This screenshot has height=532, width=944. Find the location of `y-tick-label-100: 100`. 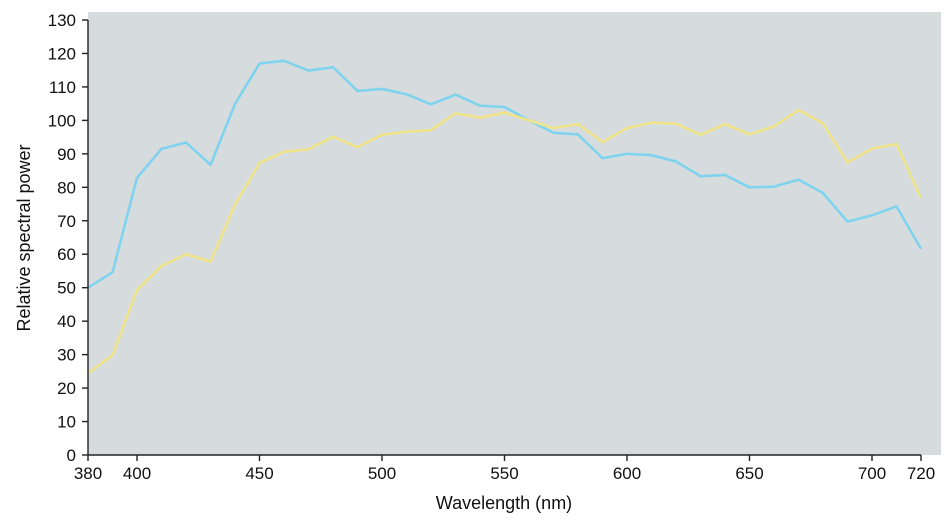

y-tick-label-100: 100 is located at coordinates (62, 120).